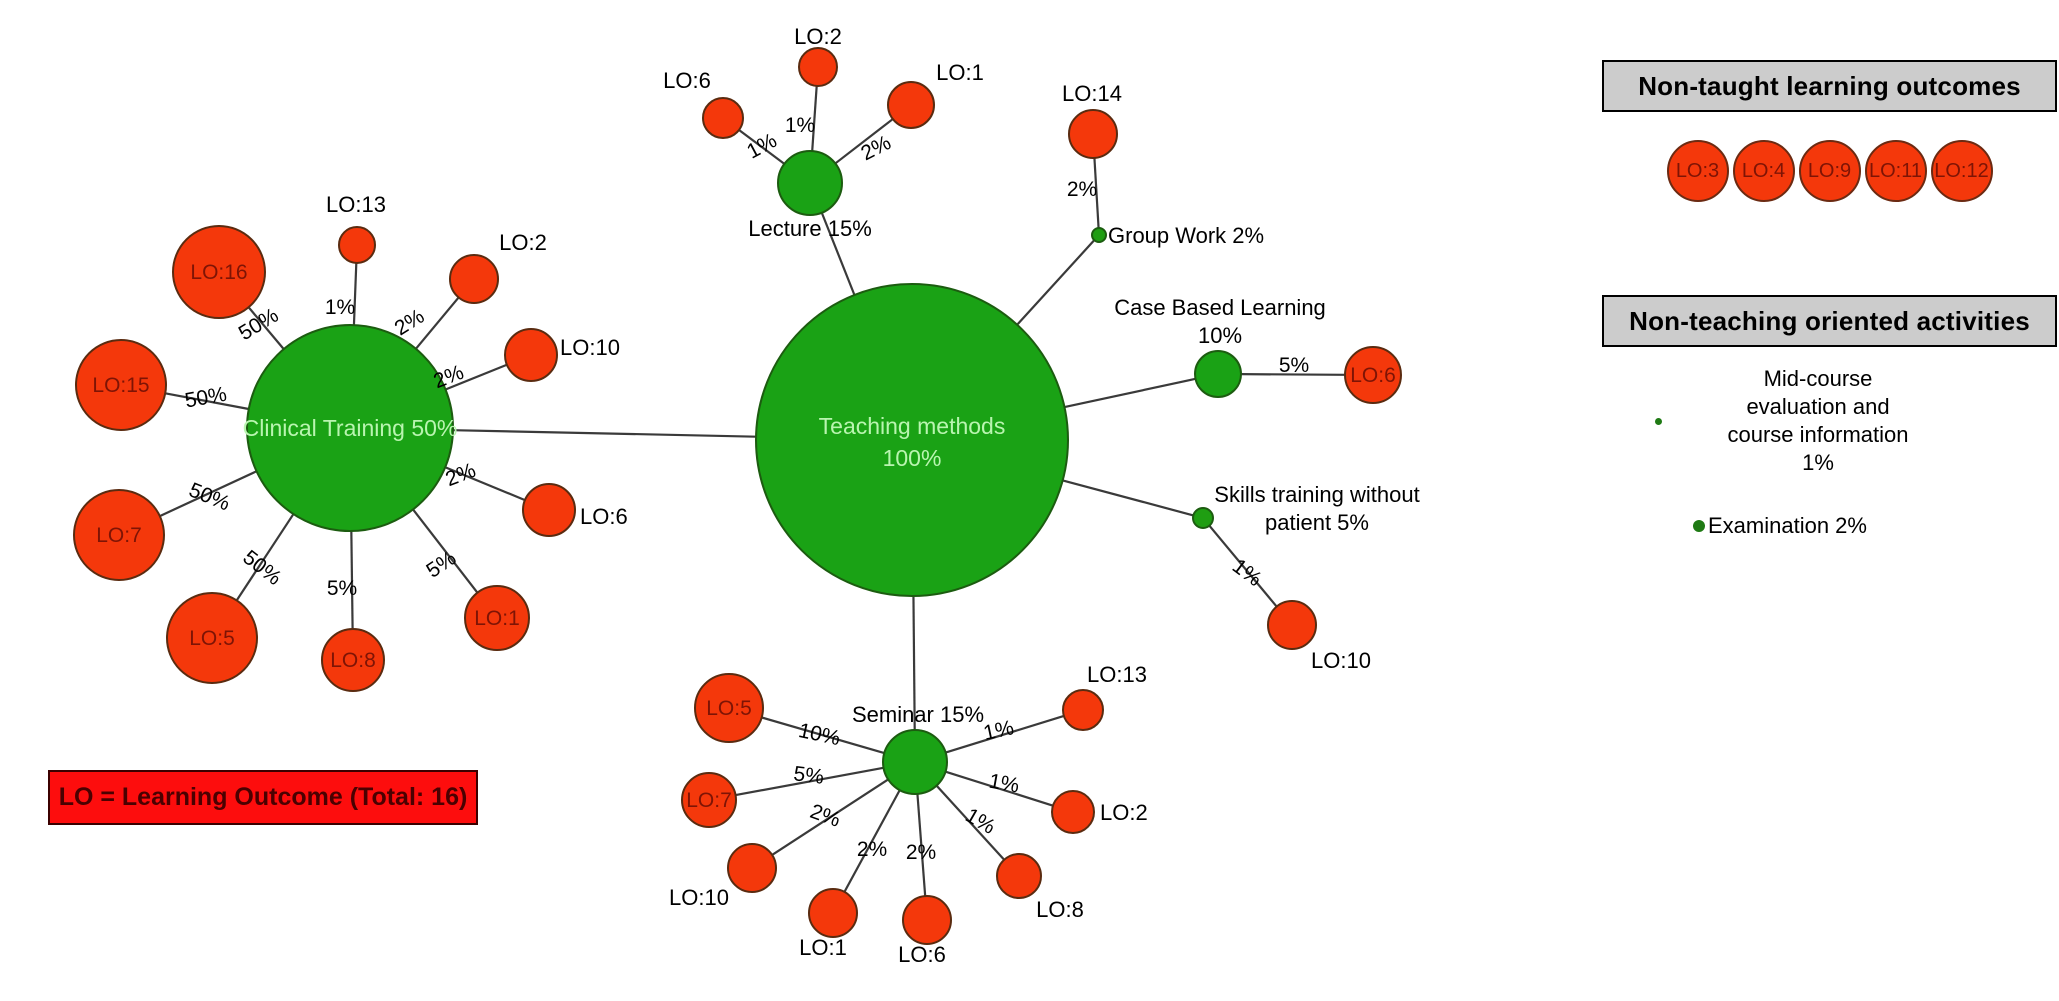  What do you see at coordinates (1961, 171) in the screenshot?
I see `non-taught-lo-LO-12: LO:12` at bounding box center [1961, 171].